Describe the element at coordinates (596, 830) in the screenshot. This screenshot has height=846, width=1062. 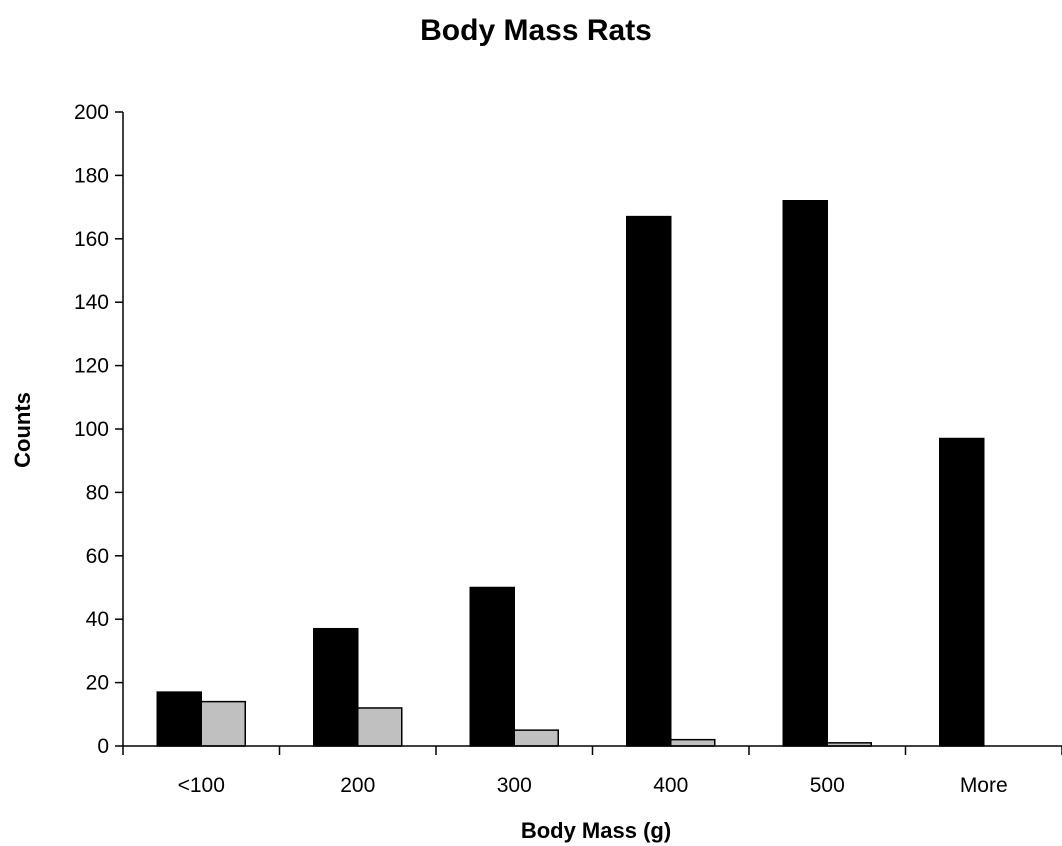
I see `x-axis-label: Body Mass (g)` at that location.